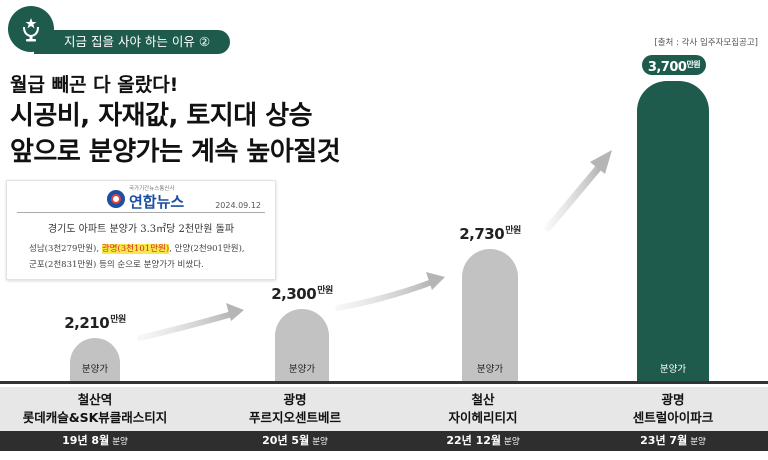 This screenshot has width=768, height=460. What do you see at coordinates (294, 408) in the screenshot?
I see `category-2: 광명 푸르지오센트베르` at bounding box center [294, 408].